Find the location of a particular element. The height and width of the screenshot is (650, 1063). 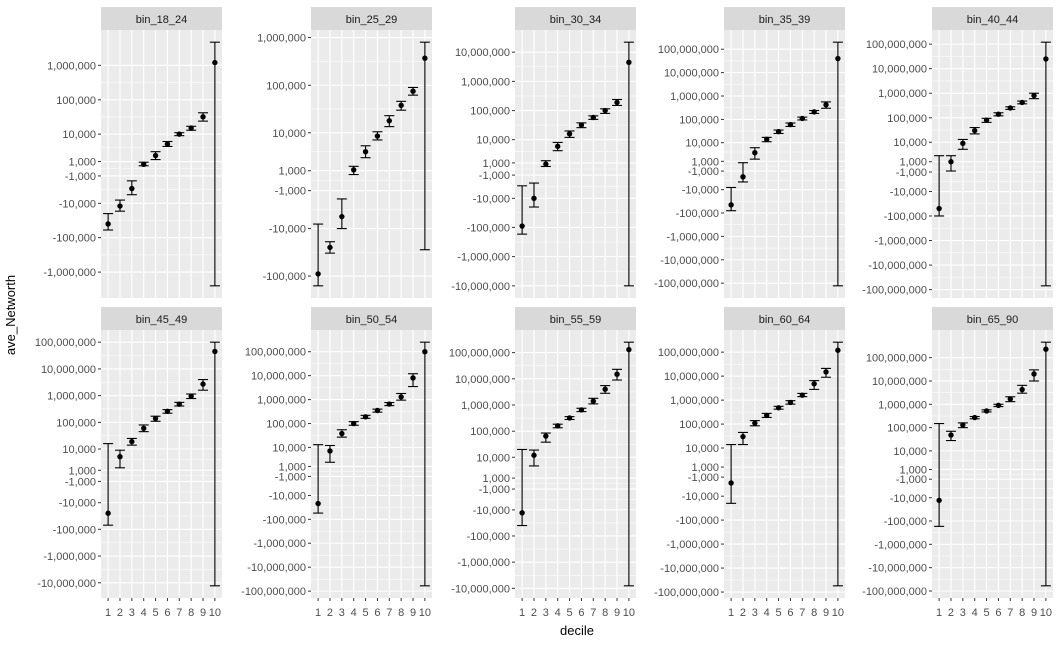

x-tick-label: 1 is located at coordinates (731, 613).